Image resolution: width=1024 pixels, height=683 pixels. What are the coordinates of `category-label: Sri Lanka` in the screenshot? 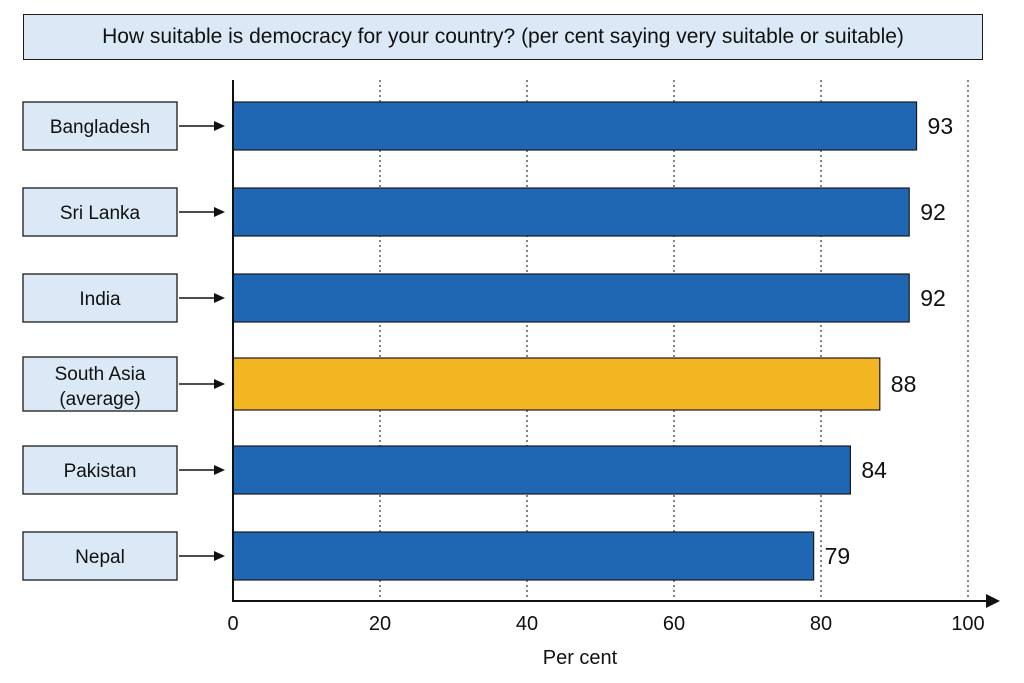 It's located at (100, 213).